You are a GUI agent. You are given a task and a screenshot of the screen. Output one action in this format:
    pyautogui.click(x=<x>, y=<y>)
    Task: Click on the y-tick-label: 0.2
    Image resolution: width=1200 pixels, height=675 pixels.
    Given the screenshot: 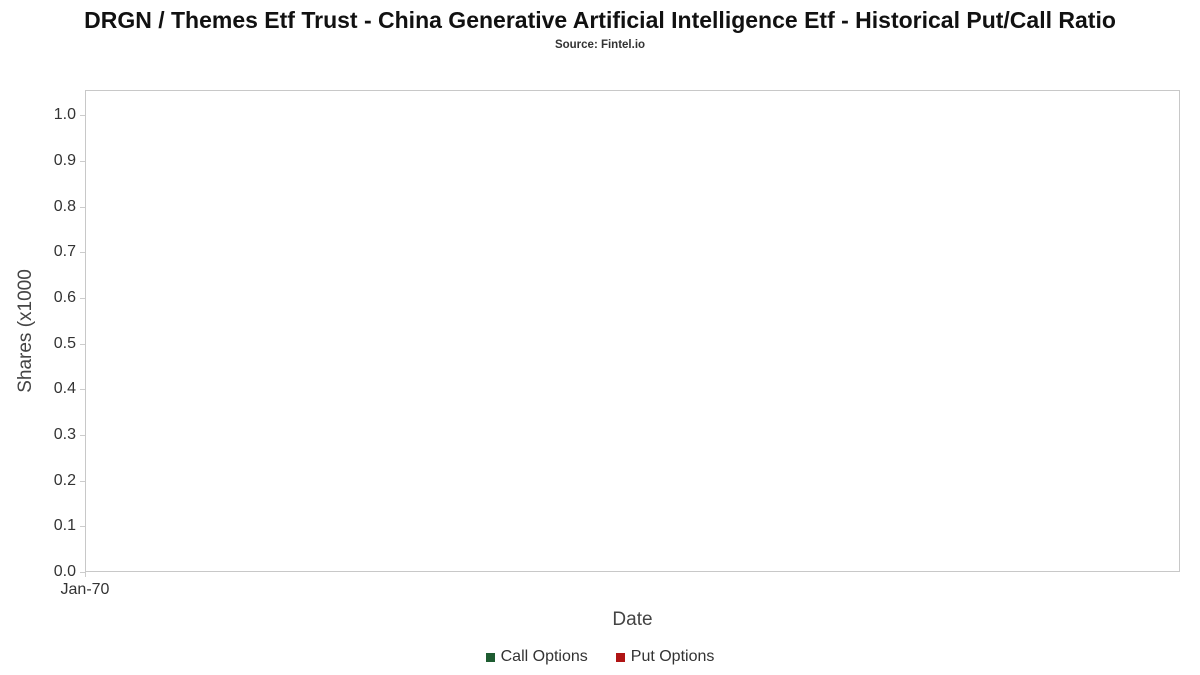 What is the action you would take?
    pyautogui.click(x=64, y=480)
    